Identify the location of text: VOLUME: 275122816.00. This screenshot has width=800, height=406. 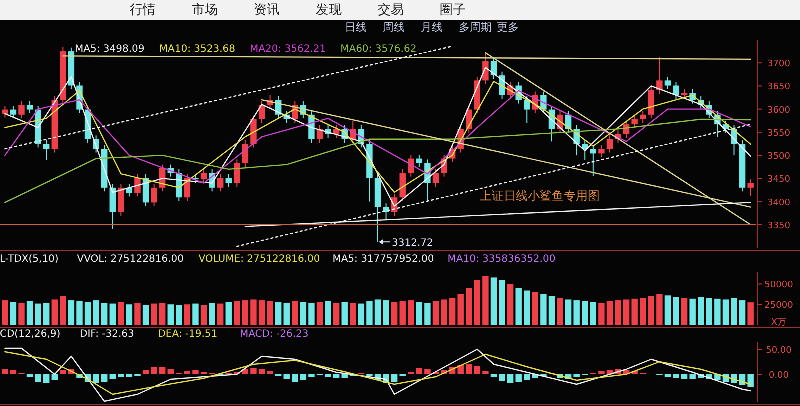
(259, 259).